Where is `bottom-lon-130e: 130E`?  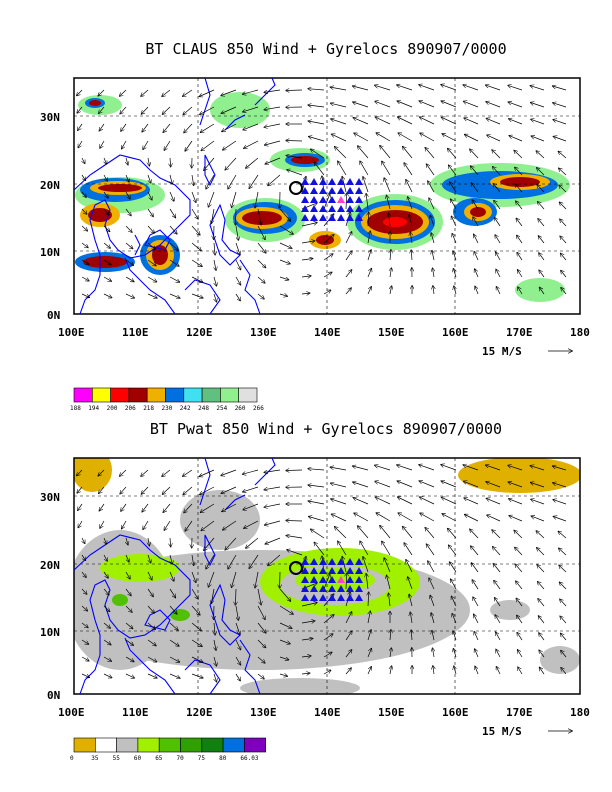 bottom-lon-130e: 130E is located at coordinates (263, 712).